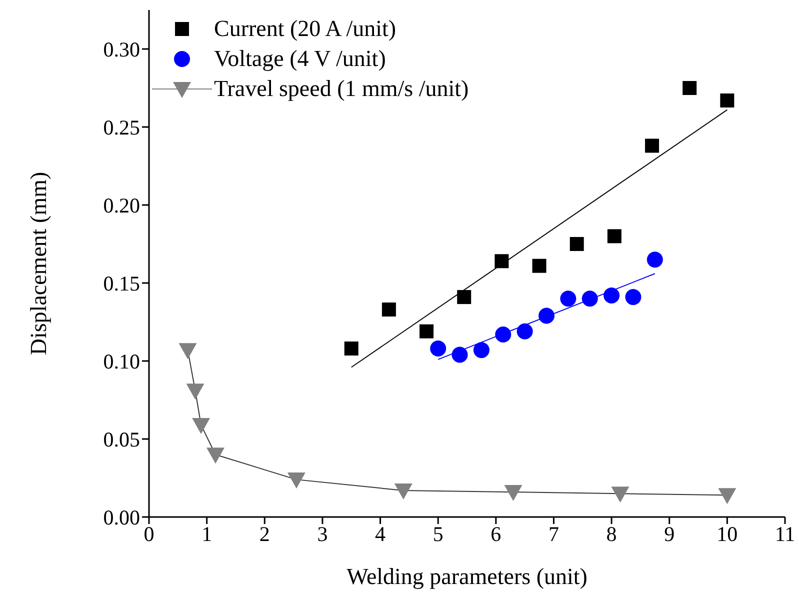  What do you see at coordinates (207, 534) in the screenshot?
I see `x-tick-label: 1` at bounding box center [207, 534].